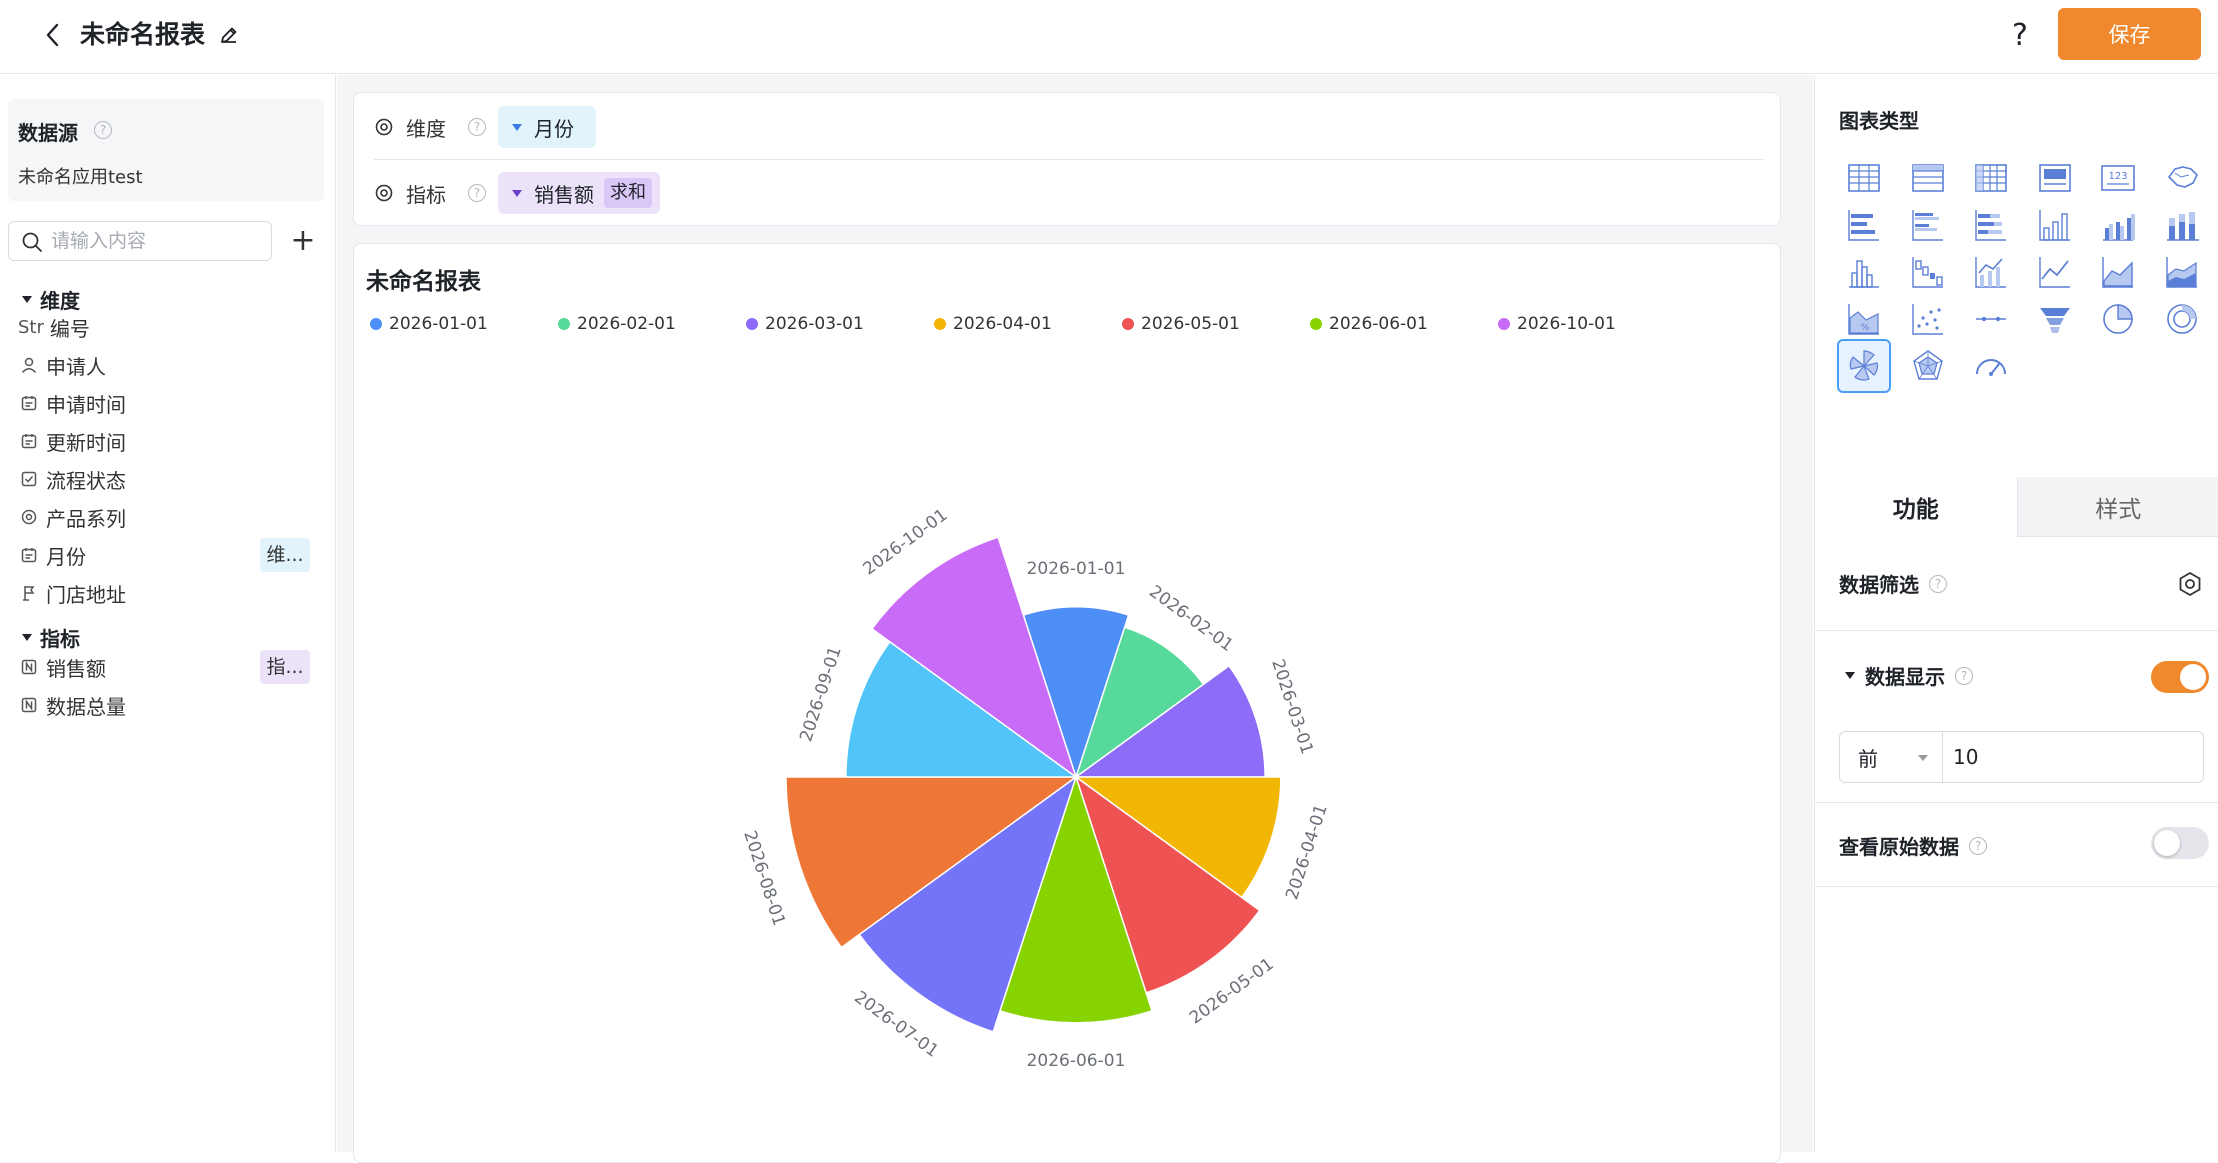  I want to click on report-title: 未命名报表, so click(142, 35).